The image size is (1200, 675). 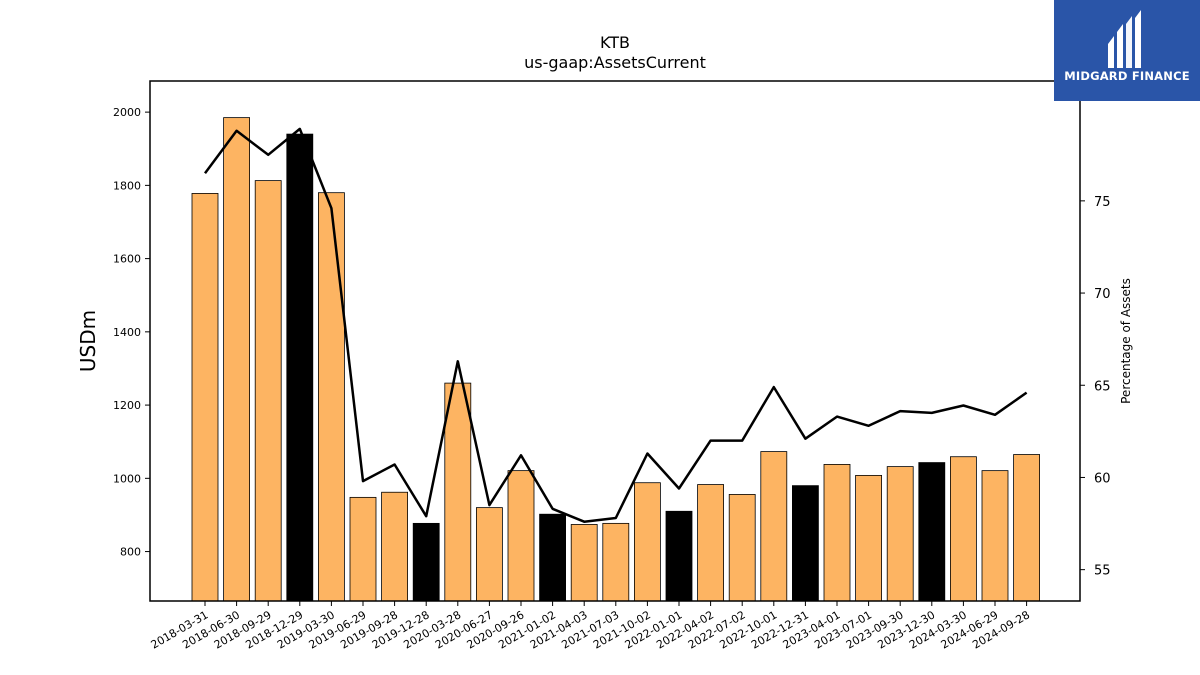 What do you see at coordinates (127, 405) in the screenshot?
I see `y-tick-label: 1200` at bounding box center [127, 405].